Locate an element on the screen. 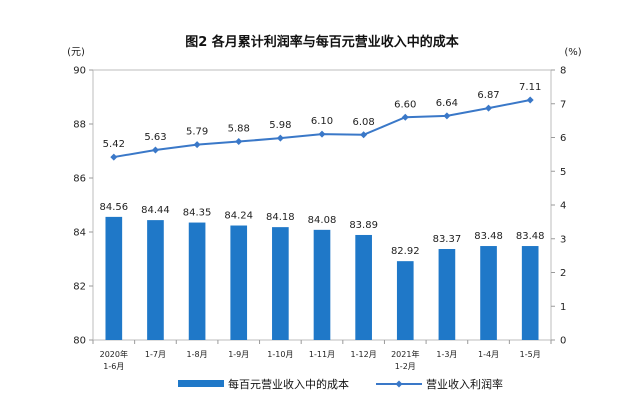 This screenshot has height=414, width=640. right-axis-unit: (%) is located at coordinates (572, 52).